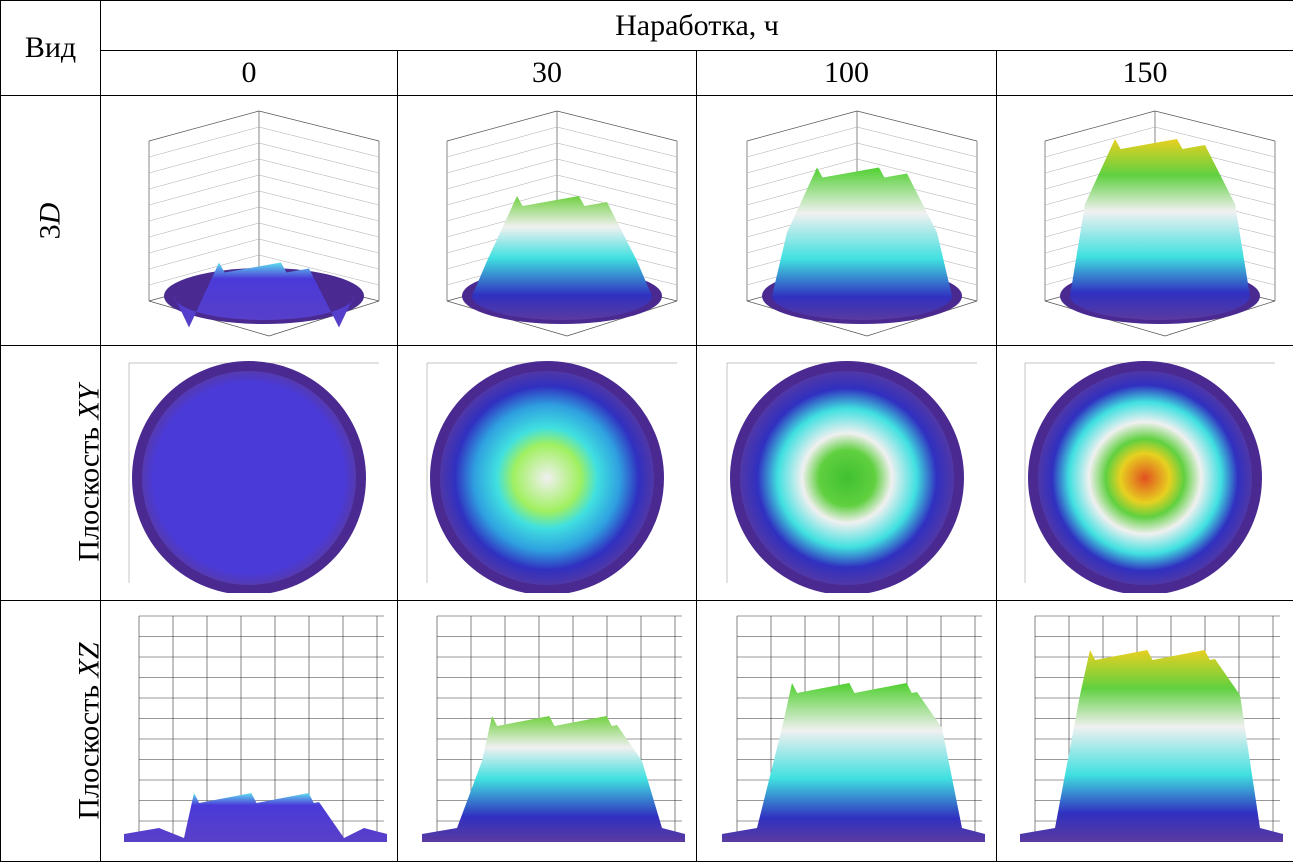  Describe the element at coordinates (50, 731) in the screenshot. I see `row-label-cell: Плоскость XZ` at that location.